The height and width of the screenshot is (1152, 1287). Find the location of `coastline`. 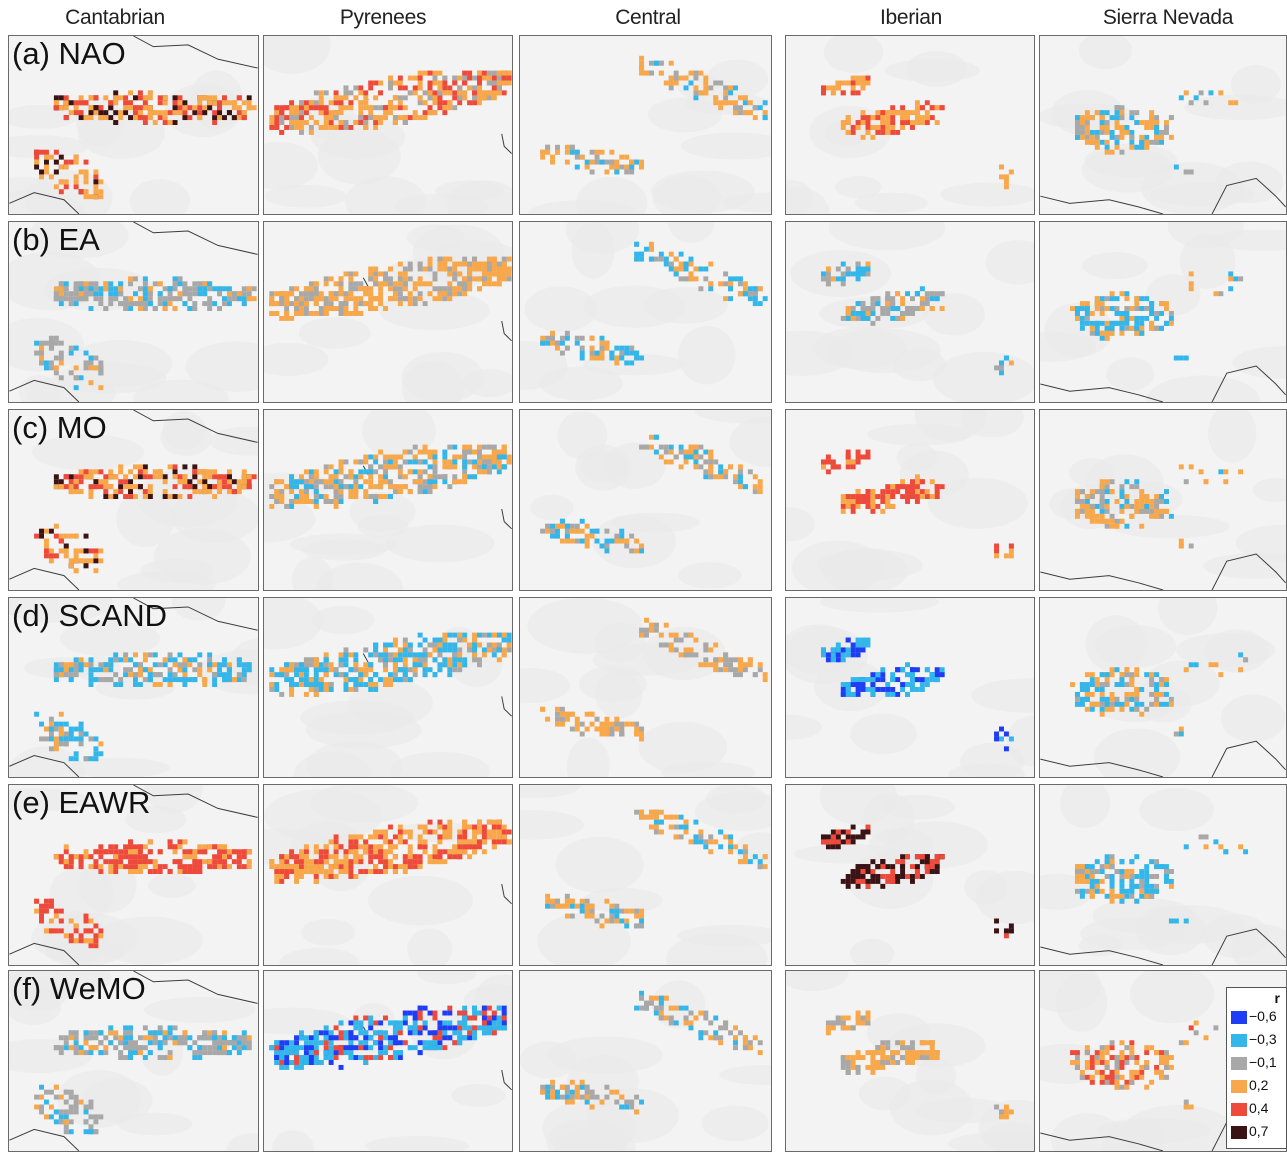

coastline is located at coordinates (506, 519).